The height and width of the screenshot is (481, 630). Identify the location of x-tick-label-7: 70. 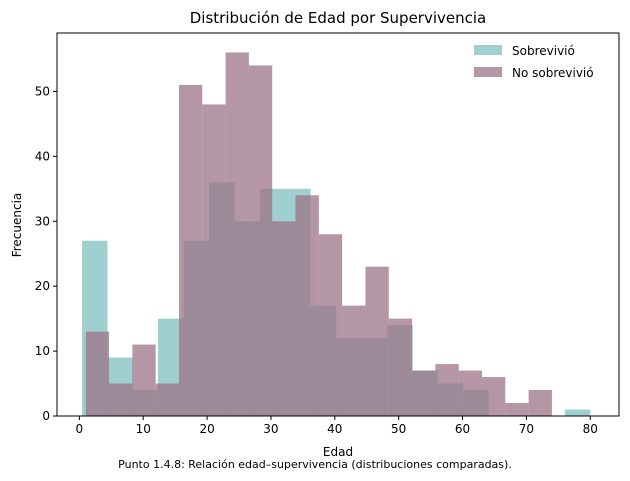
(526, 429).